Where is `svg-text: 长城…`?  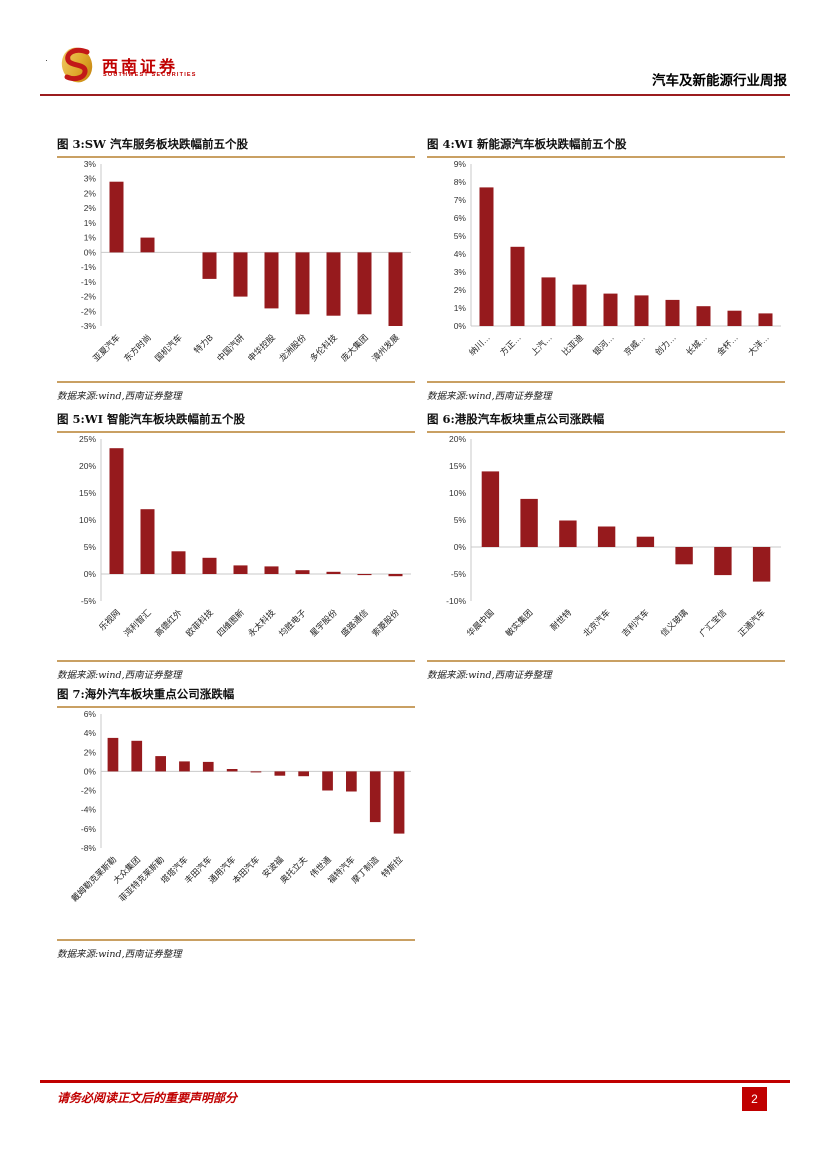 svg-text: 长城… is located at coordinates (696, 344).